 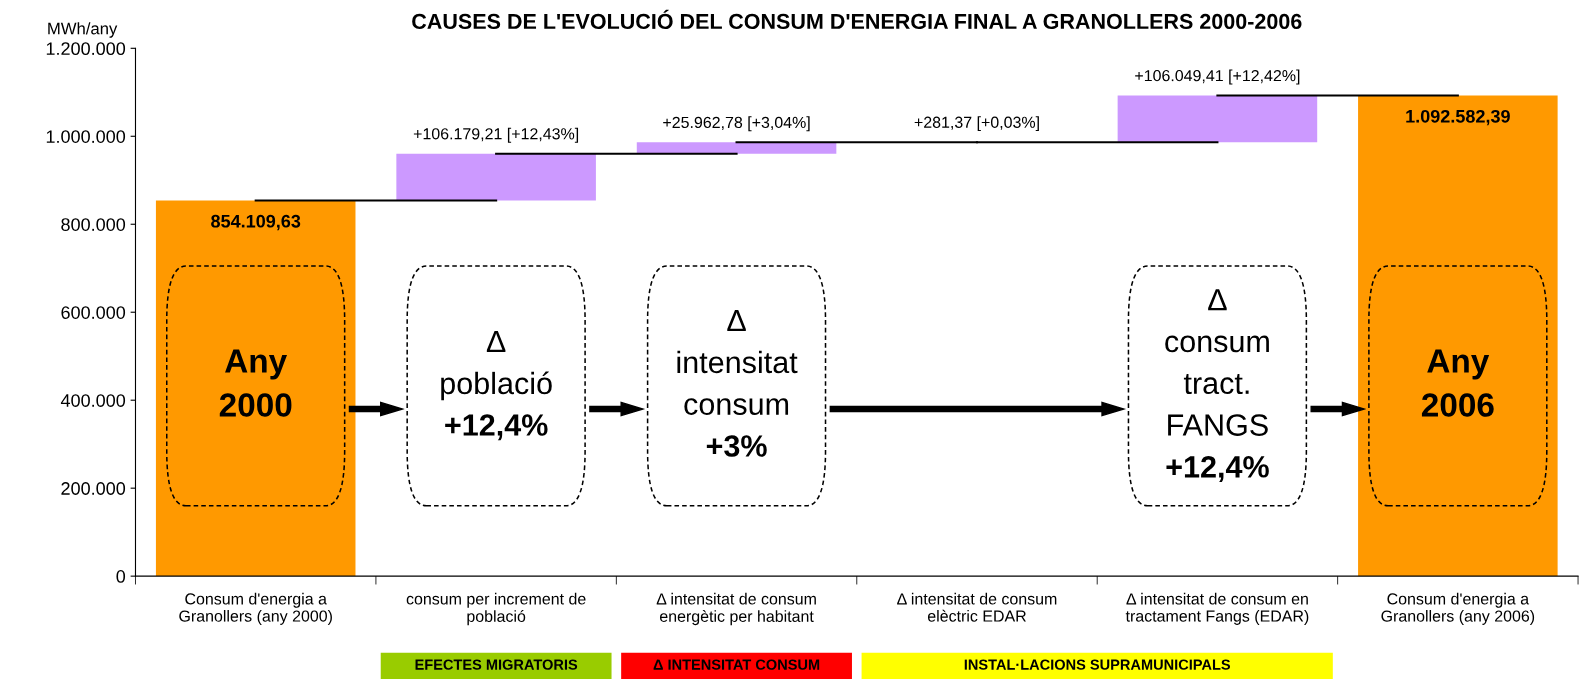 I want to click on x-tick-label: Consum d'energia a Granollers (any 2006), so click(x=1458, y=608).